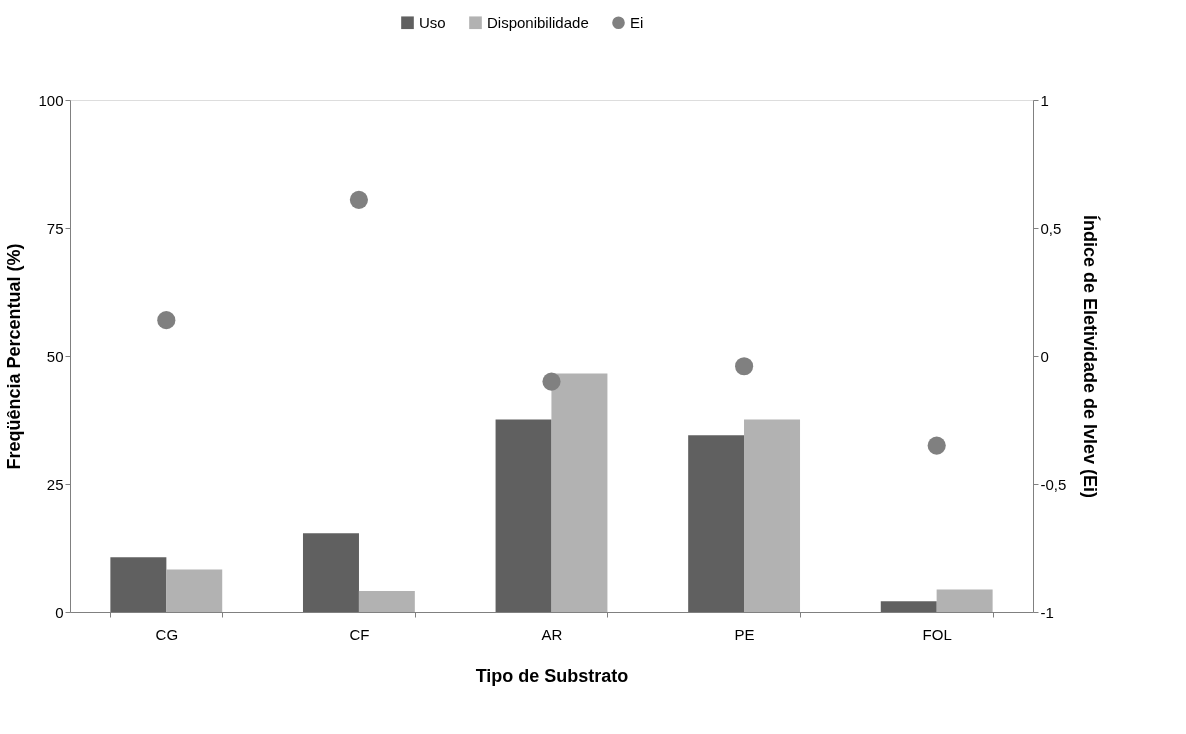 Image resolution: width=1186 pixels, height=734 pixels. Describe the element at coordinates (937, 634) in the screenshot. I see `x-tick-label: FOL` at that location.